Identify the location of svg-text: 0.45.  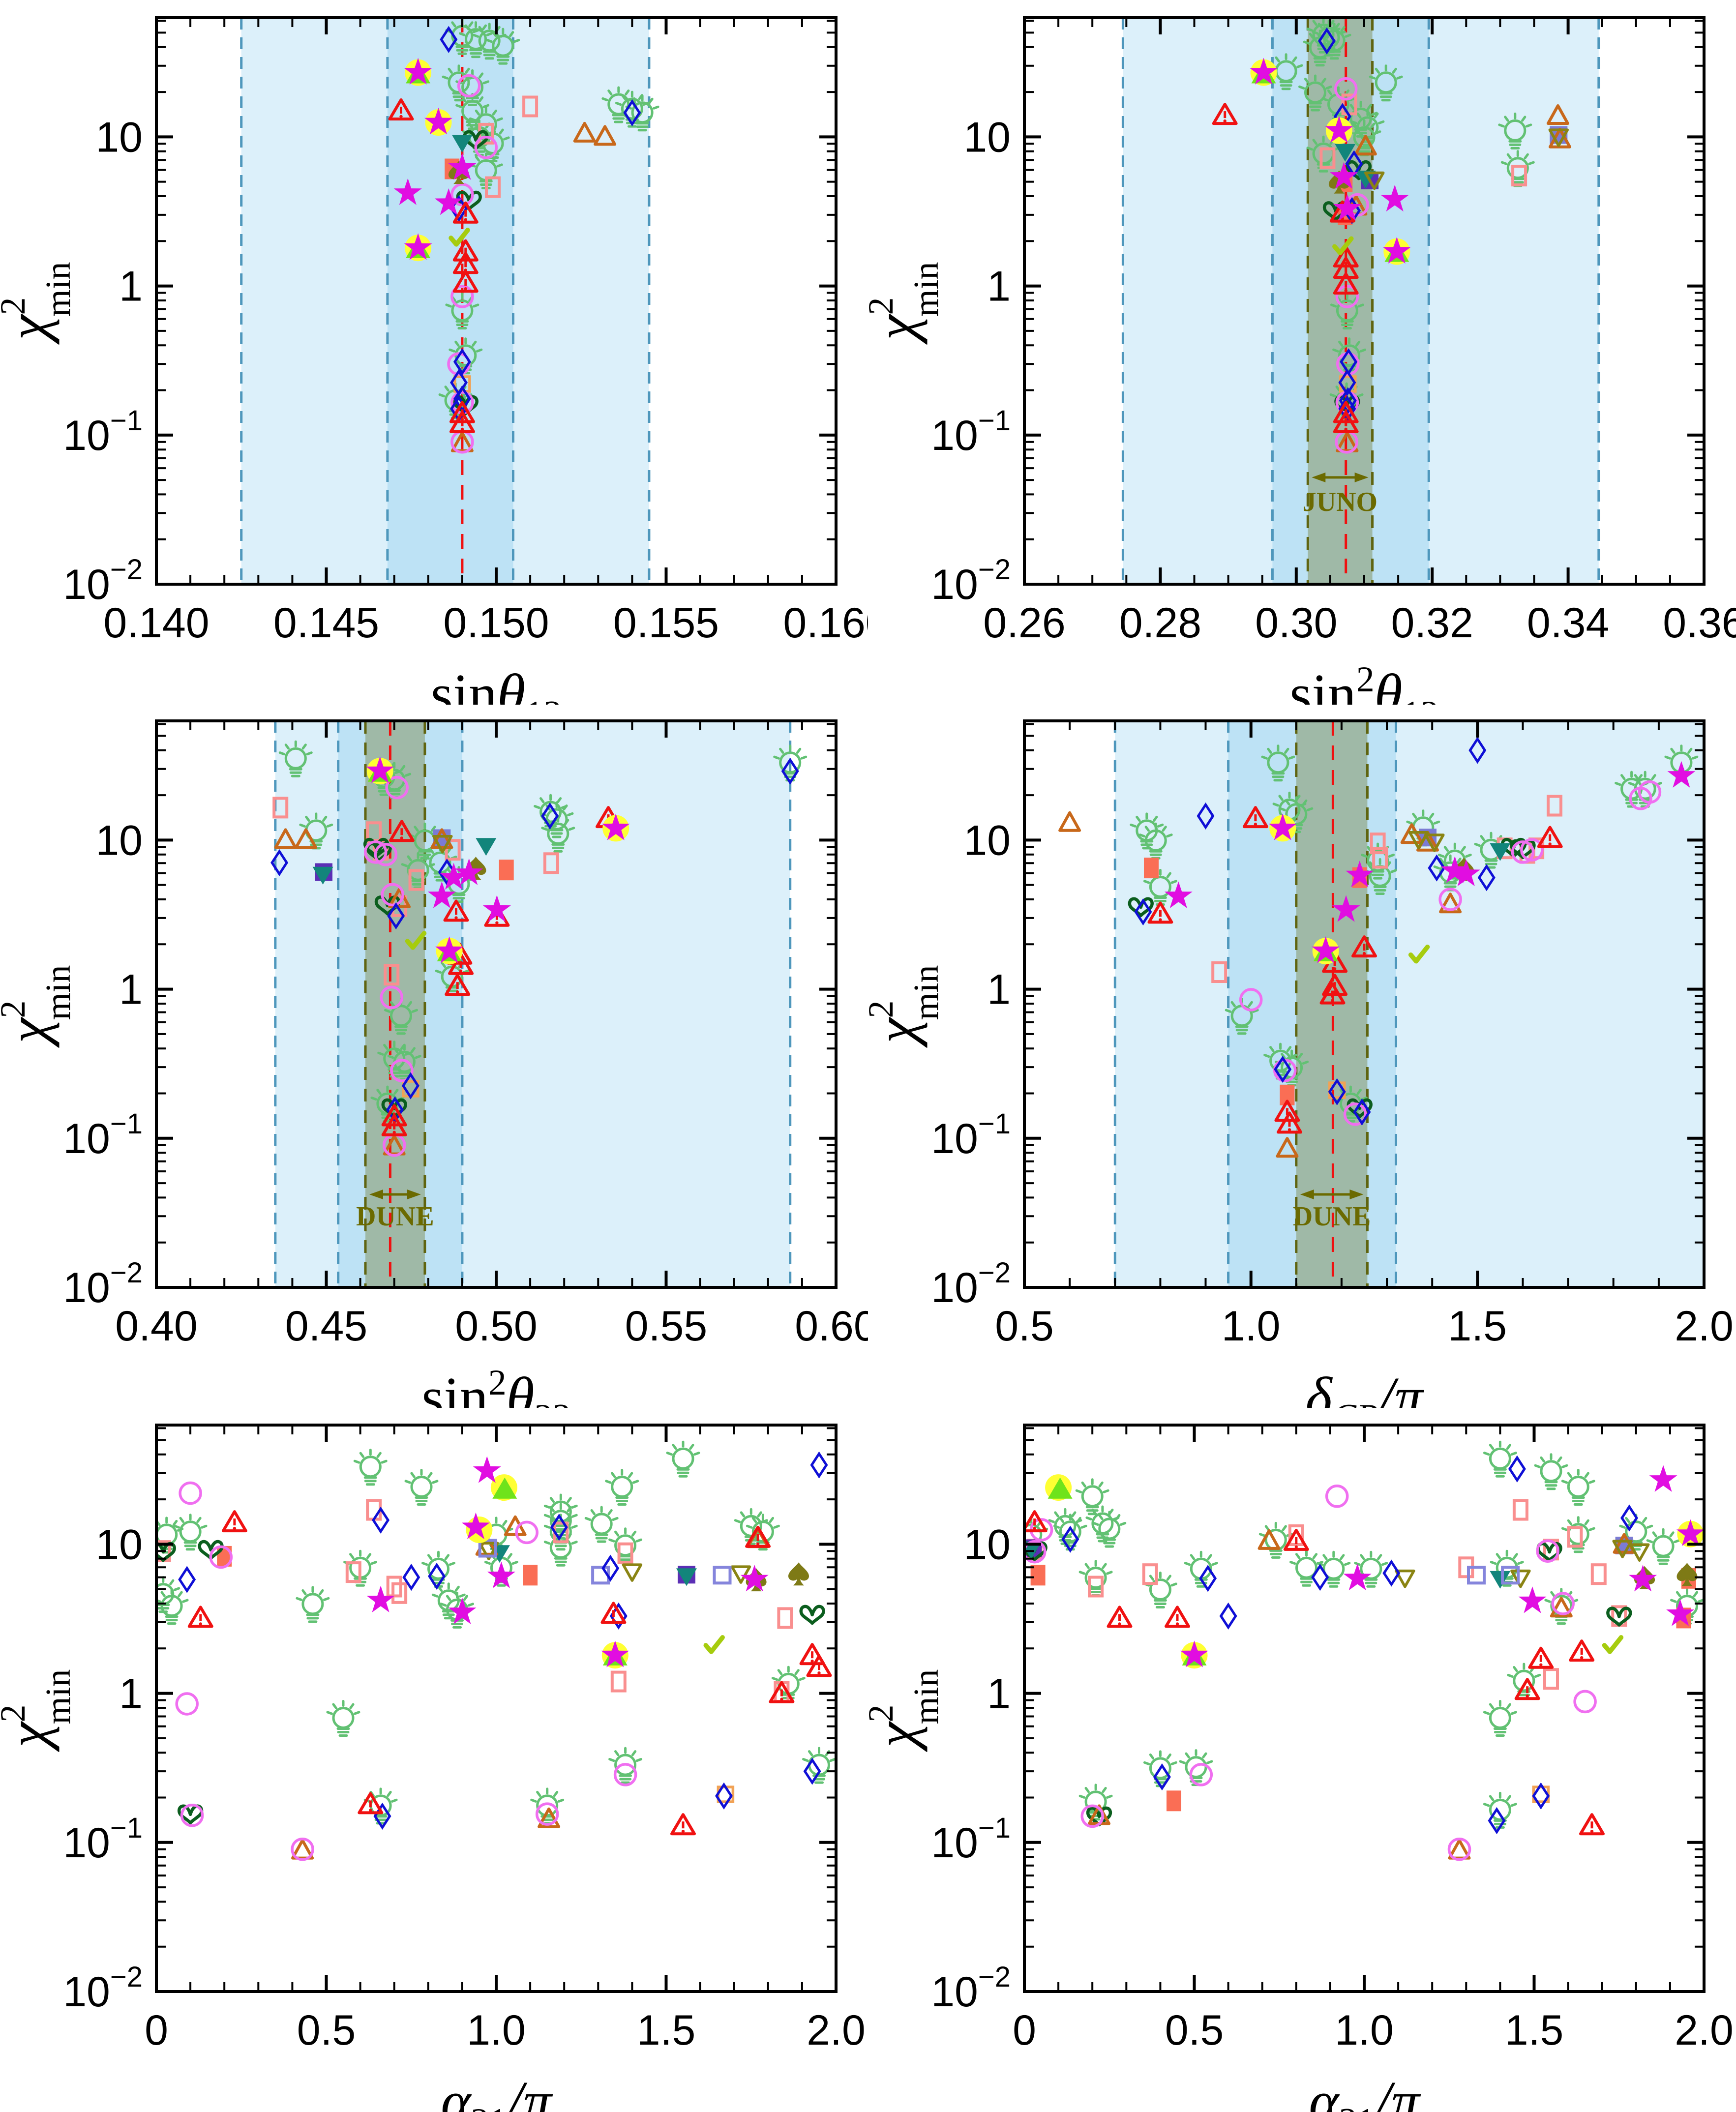
(326, 1327).